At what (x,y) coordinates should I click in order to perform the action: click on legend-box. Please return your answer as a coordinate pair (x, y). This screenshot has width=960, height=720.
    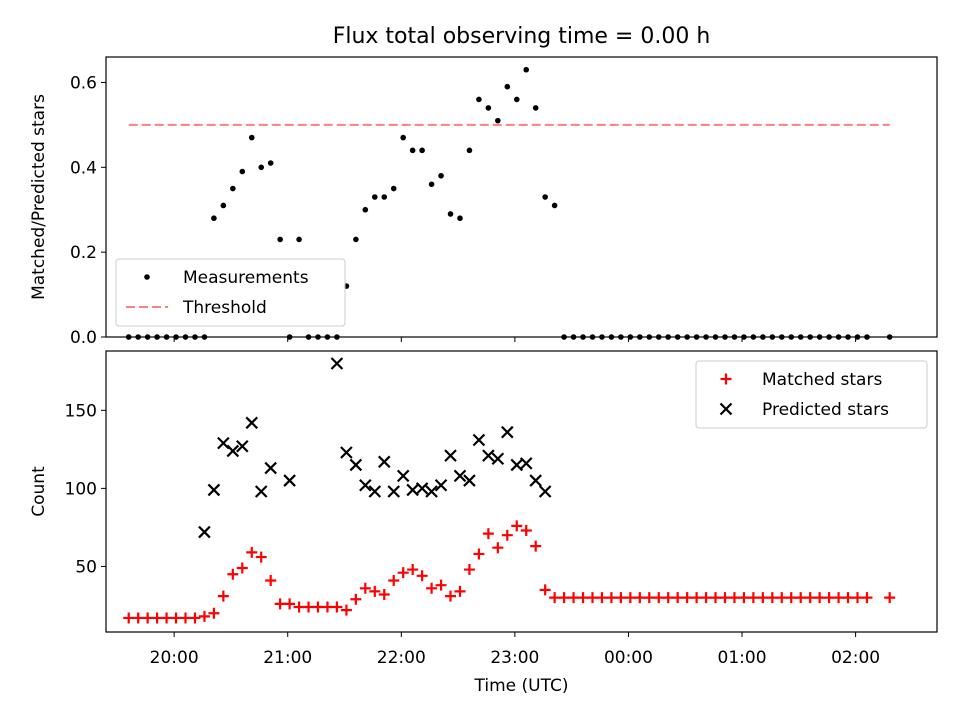
    Looking at the image, I should click on (811, 394).